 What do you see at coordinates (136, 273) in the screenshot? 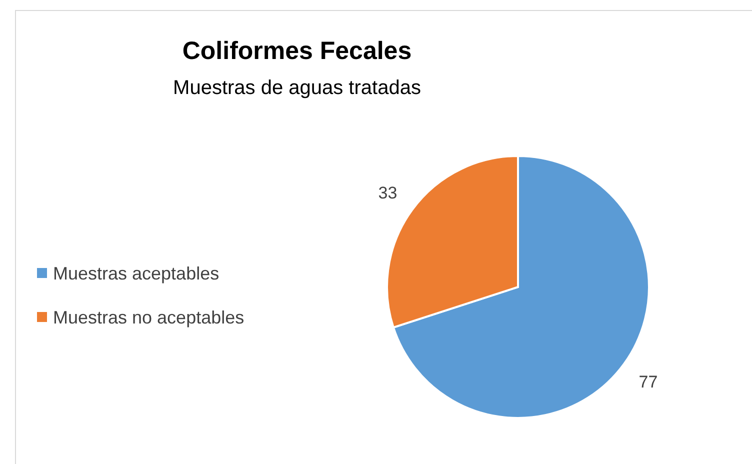
I see `legend-label: Muestras aceptables` at bounding box center [136, 273].